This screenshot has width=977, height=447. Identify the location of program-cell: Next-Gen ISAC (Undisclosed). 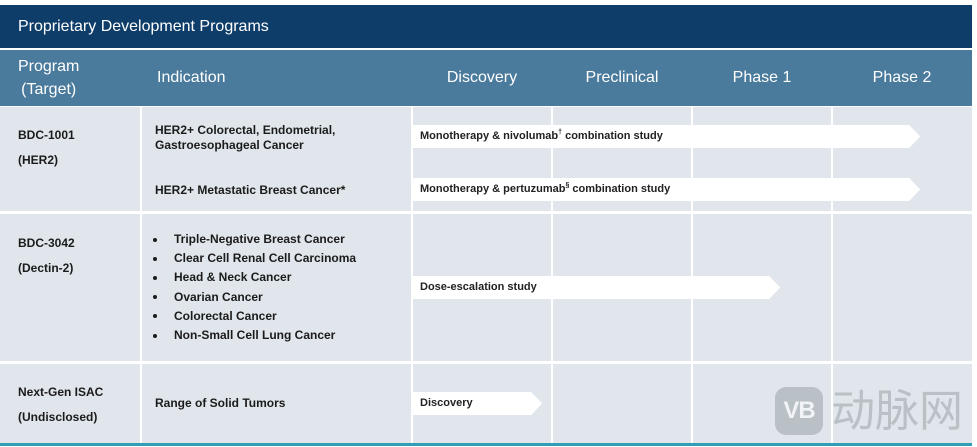
(60, 405).